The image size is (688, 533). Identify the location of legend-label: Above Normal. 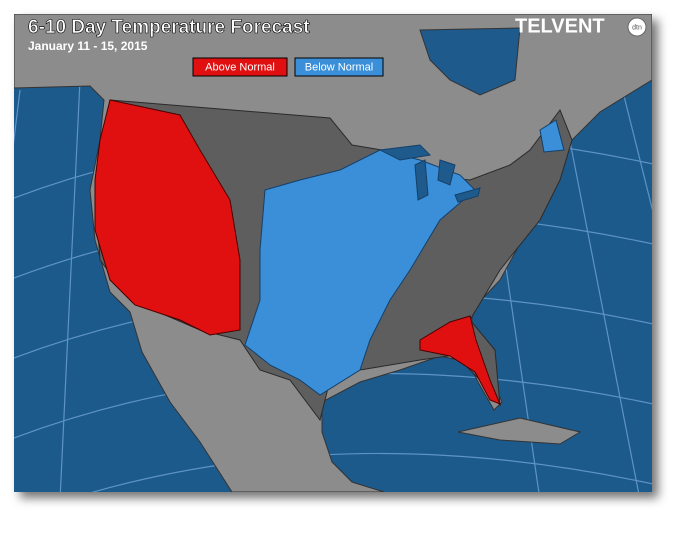
(240, 67).